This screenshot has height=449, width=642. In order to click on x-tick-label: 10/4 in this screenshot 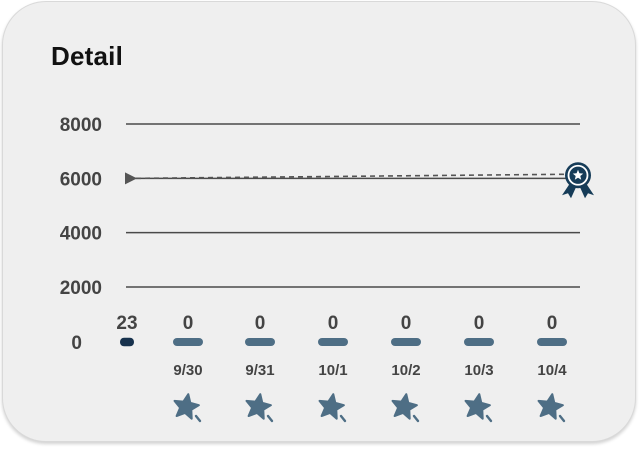, I will do `click(552, 370)`.